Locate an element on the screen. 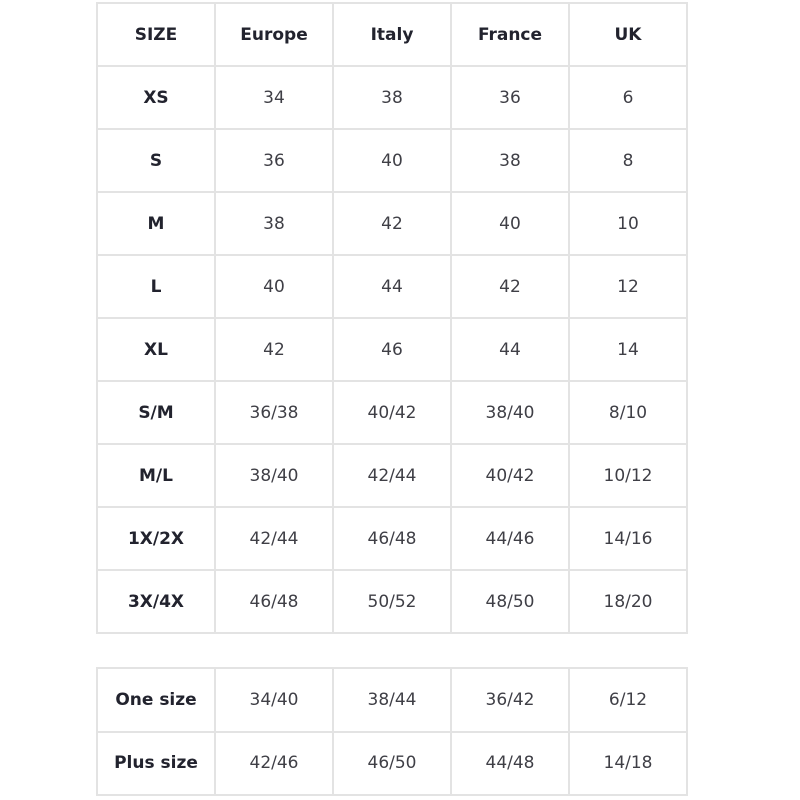  column-header: UK is located at coordinates (628, 34).